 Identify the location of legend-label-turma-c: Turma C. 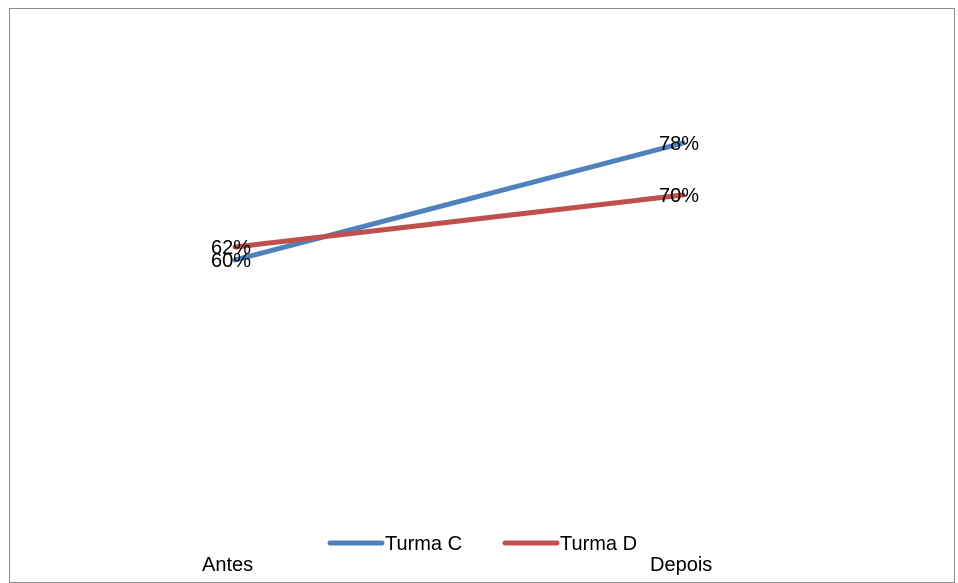
(423, 544).